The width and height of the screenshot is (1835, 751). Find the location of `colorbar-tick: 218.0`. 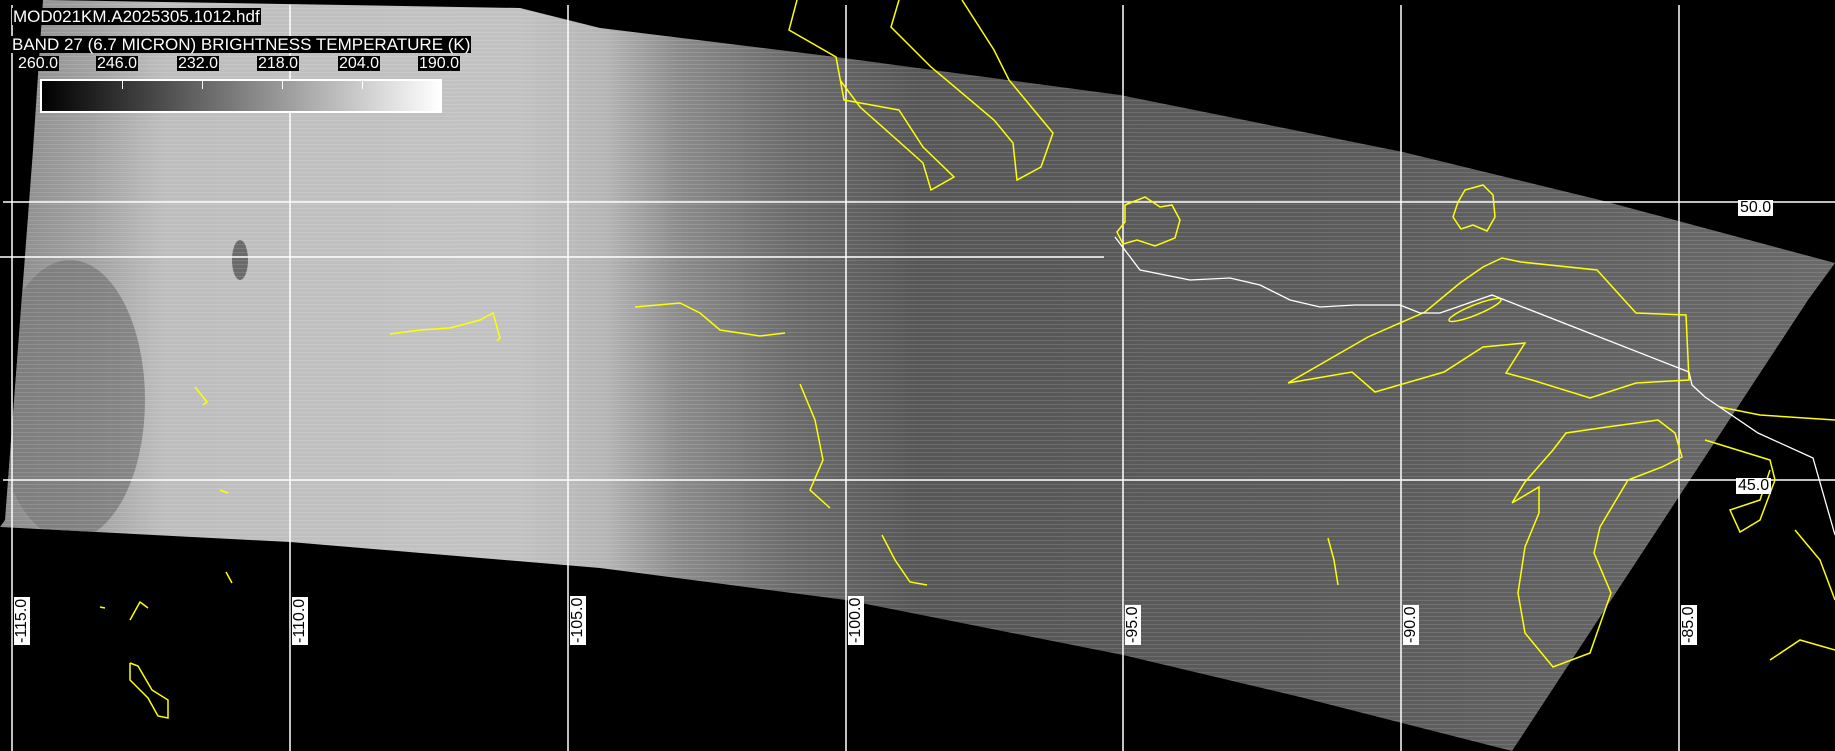

colorbar-tick: 218.0 is located at coordinates (278, 63).